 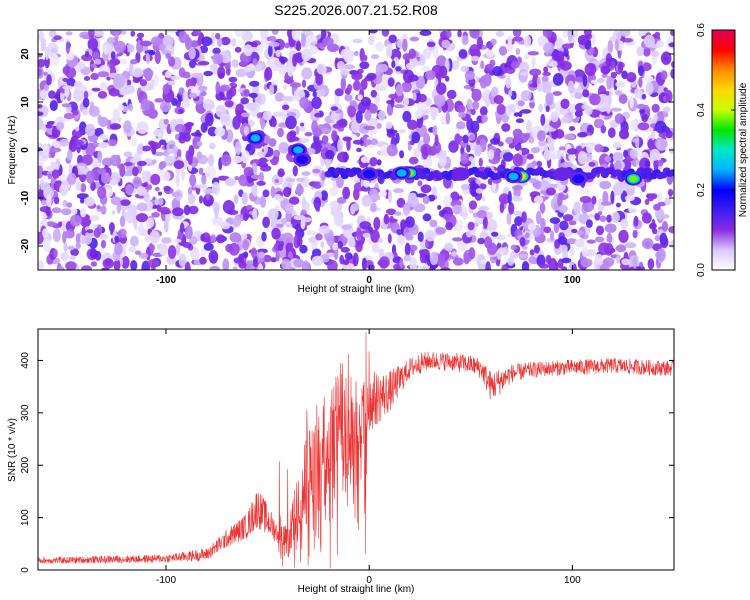 What do you see at coordinates (25, 54) in the screenshot?
I see `heatmap-y-tick-label: 20` at bounding box center [25, 54].